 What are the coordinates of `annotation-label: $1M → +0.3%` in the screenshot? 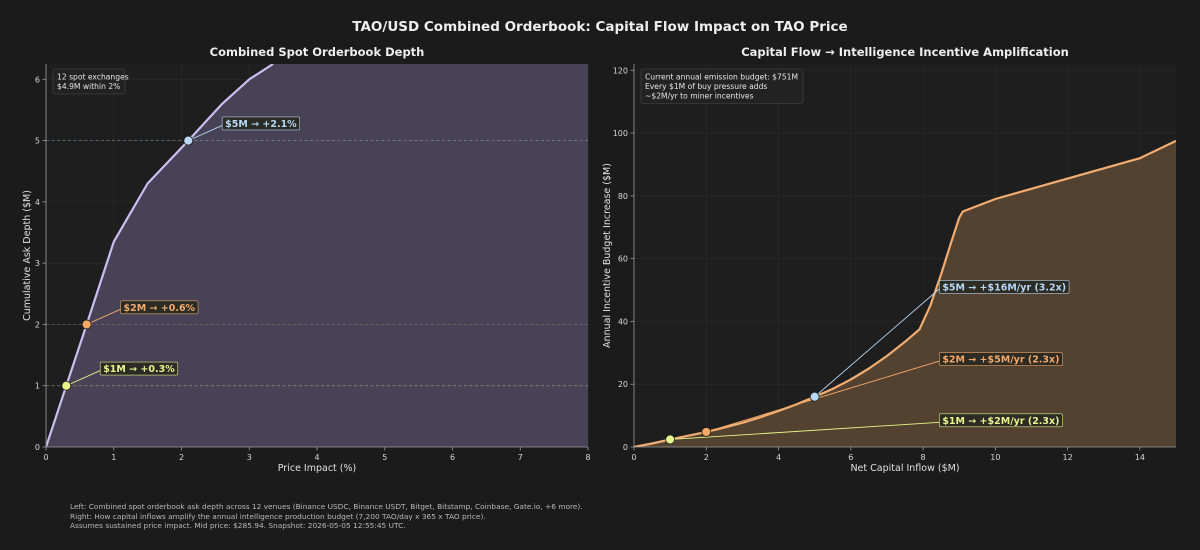 It's located at (139, 369).